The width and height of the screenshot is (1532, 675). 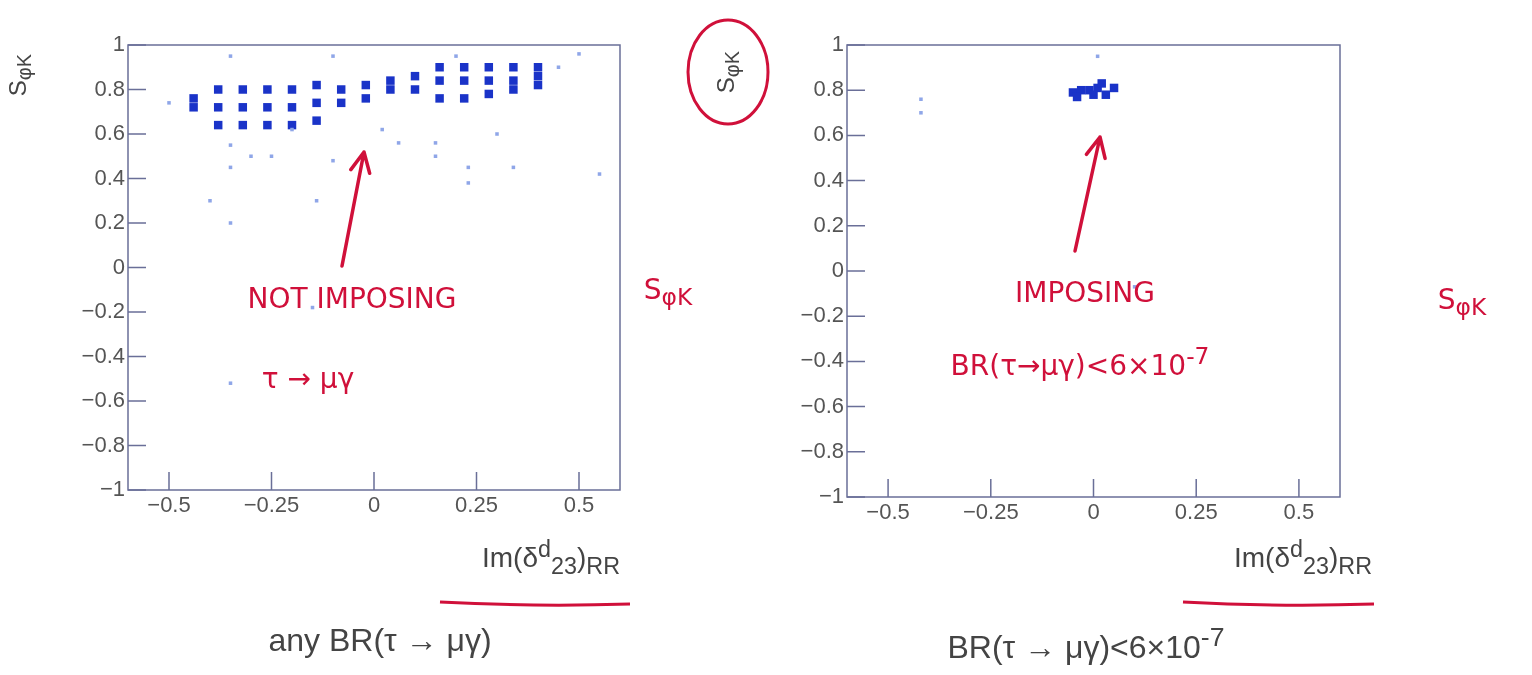 What do you see at coordinates (1080, 362) in the screenshot?
I see `annotation: BR(τ→μγ)<6×10$^{-7}$` at bounding box center [1080, 362].